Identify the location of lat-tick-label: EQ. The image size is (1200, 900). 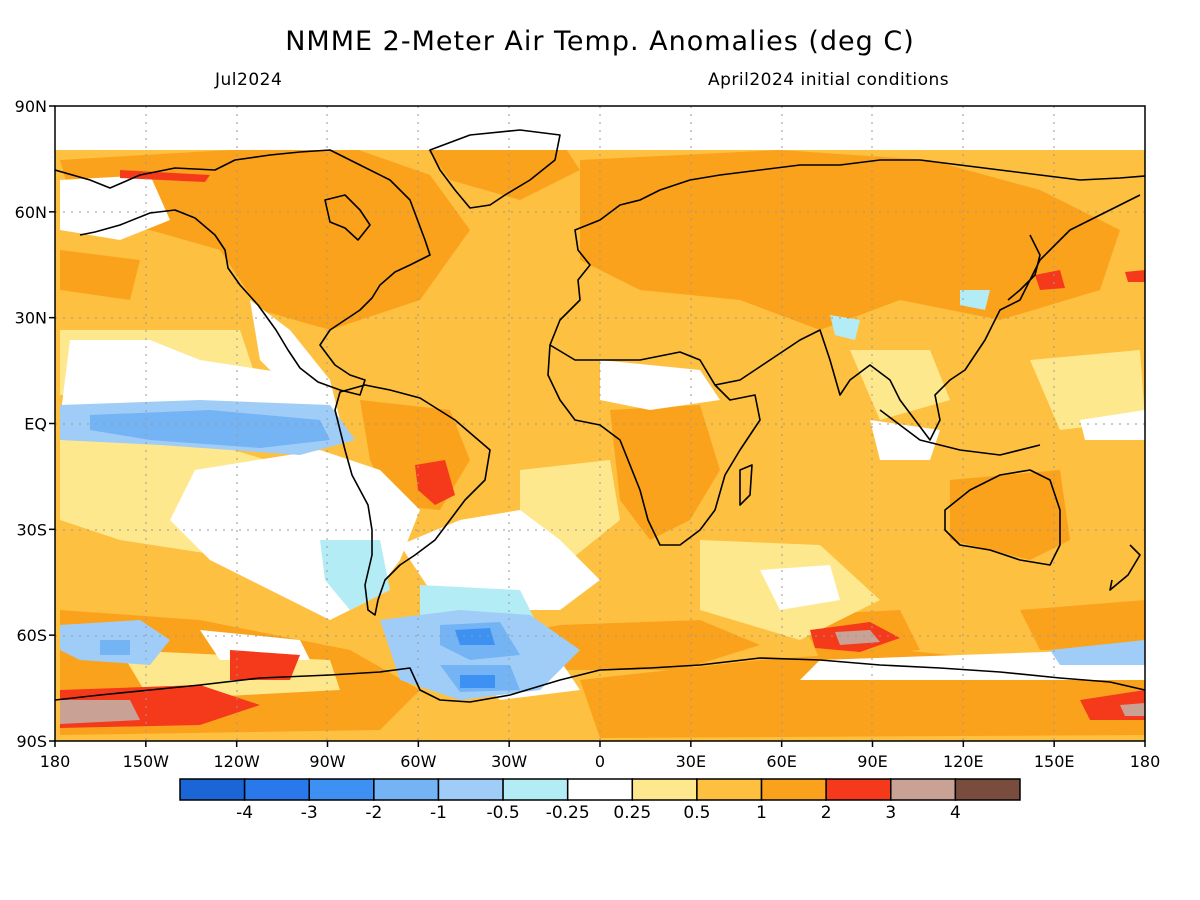
(35, 424).